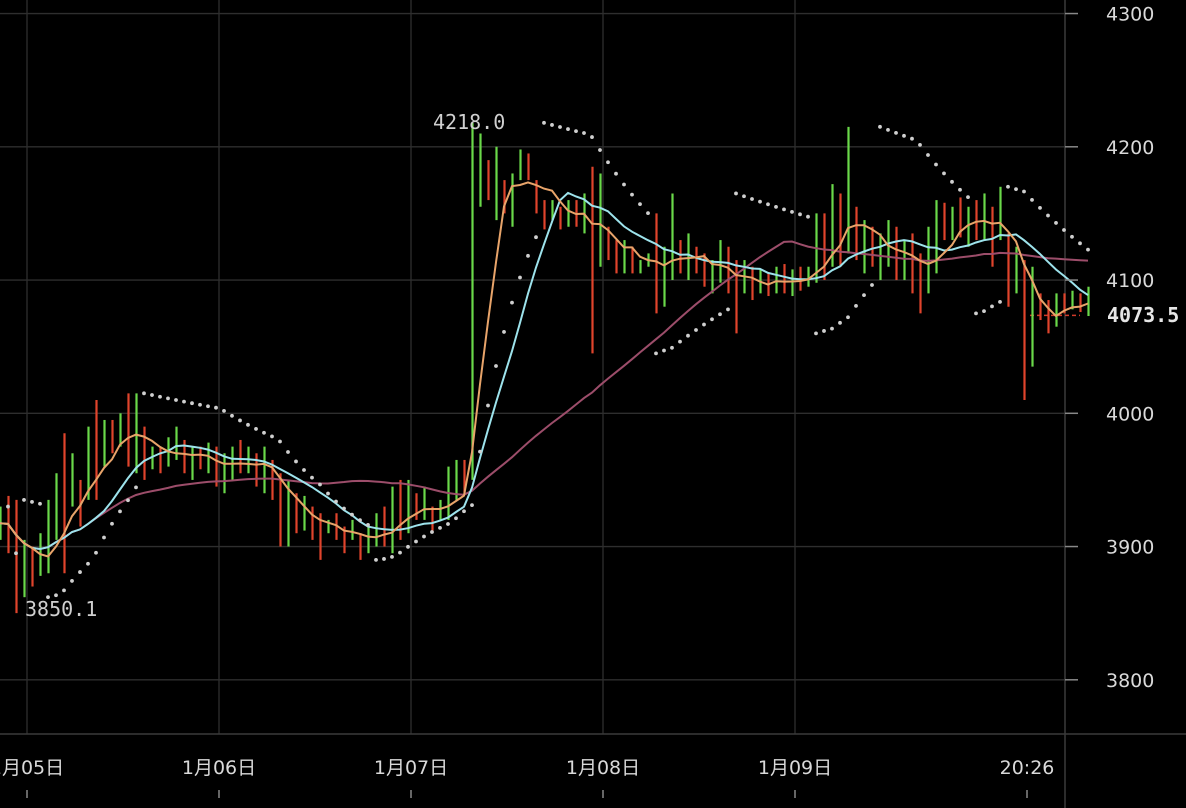 This screenshot has height=808, width=1186. Describe the element at coordinates (1130, 148) in the screenshot. I see `y-tick-label: 4200` at that location.